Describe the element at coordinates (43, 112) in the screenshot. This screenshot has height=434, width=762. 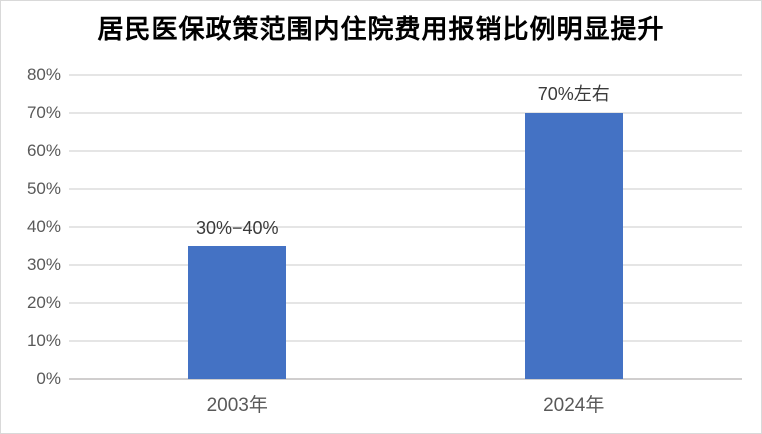
I see `y-axis-tick-label: 70%` at that location.